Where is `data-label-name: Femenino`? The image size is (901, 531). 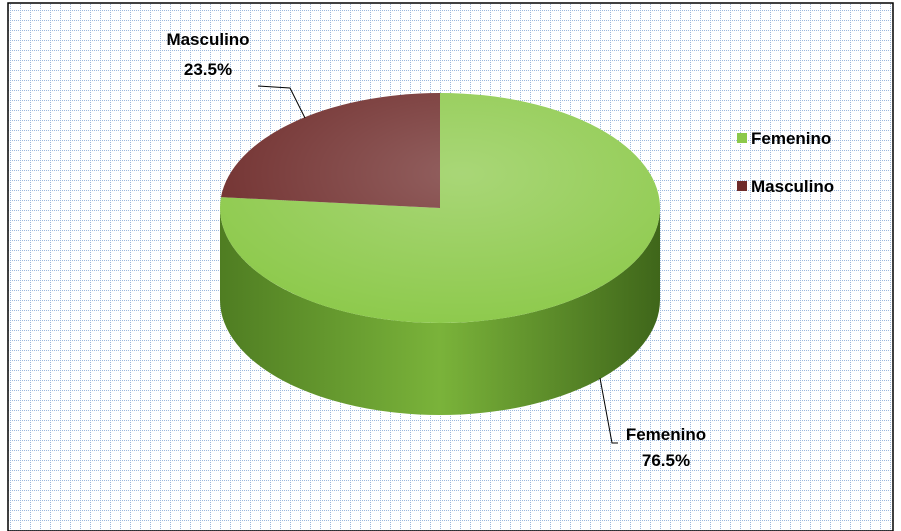 data-label-name: Femenino is located at coordinates (666, 434).